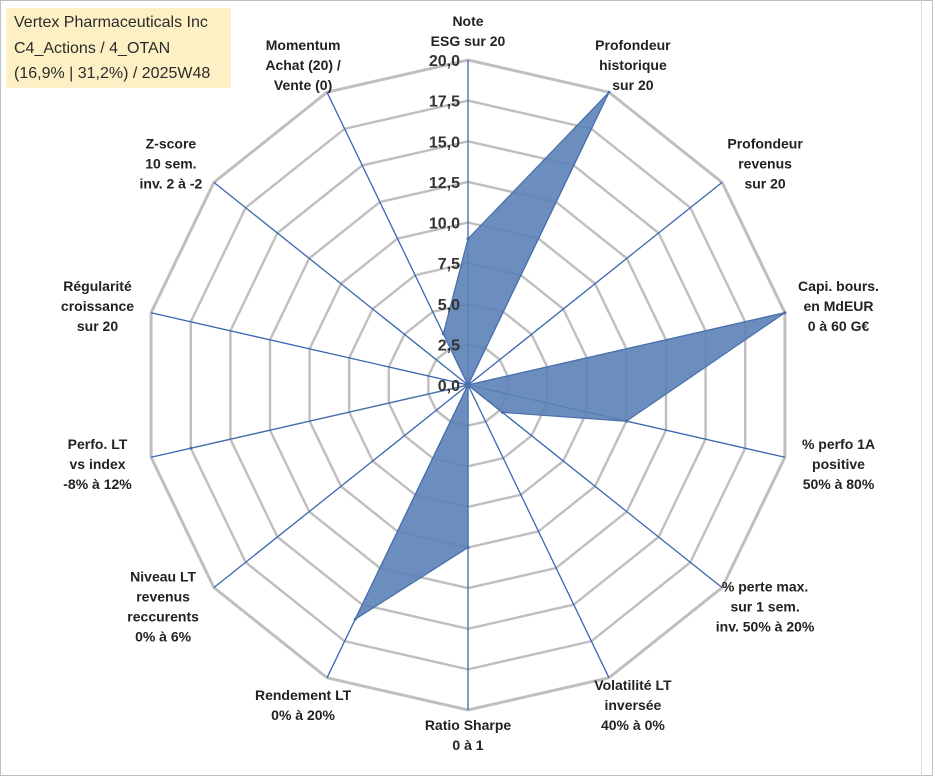  I want to click on axis-label-line: historique, so click(633, 65).